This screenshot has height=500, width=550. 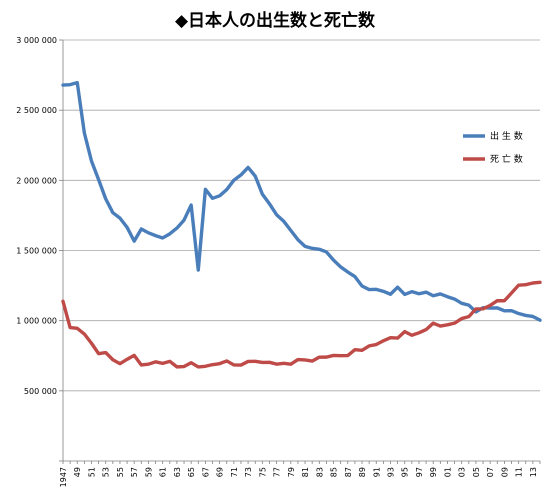 I want to click on y-tick-label: 500 000, so click(x=40, y=391).